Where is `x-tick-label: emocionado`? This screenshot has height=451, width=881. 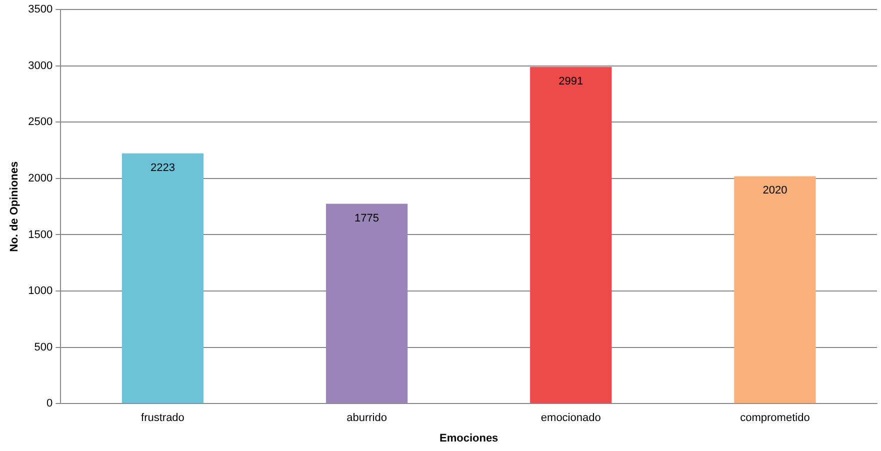
x-tick-label: emocionado is located at coordinates (570, 418).